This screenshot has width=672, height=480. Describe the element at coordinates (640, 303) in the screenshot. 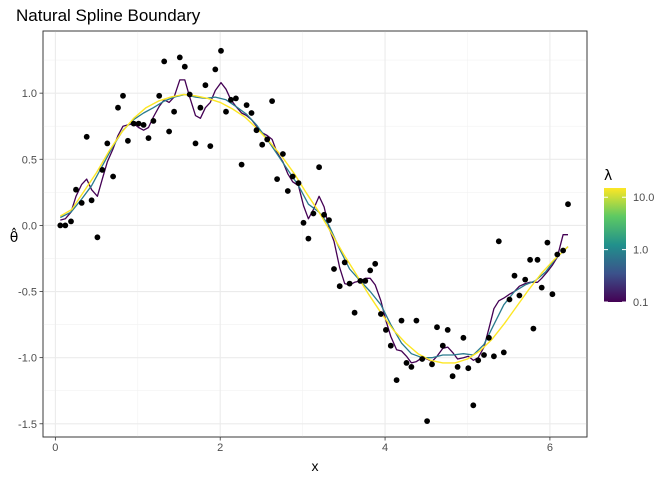

I see `legend-tick-label: 0.1` at that location.